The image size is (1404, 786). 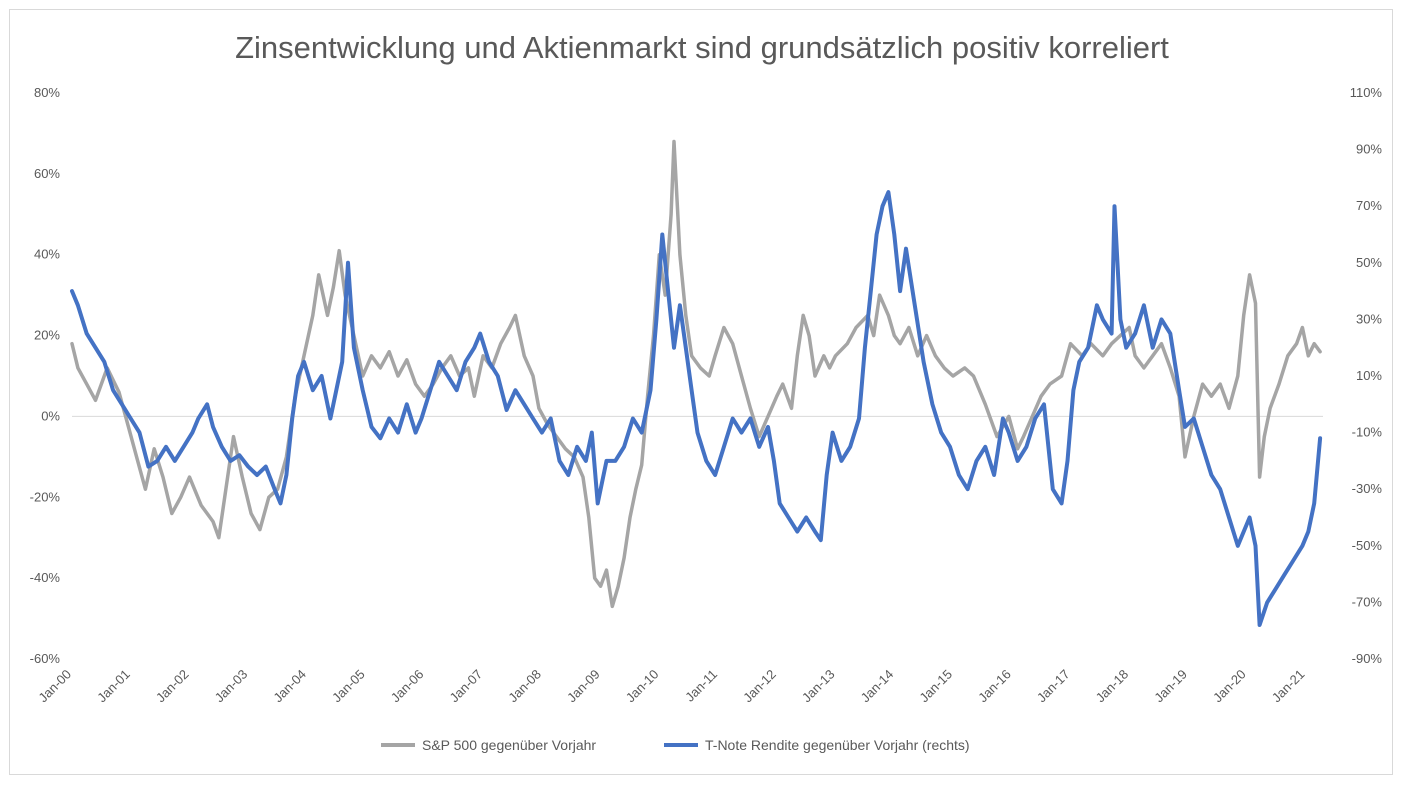 What do you see at coordinates (466, 686) in the screenshot?
I see `x-tick-label: Jan-07` at bounding box center [466, 686].